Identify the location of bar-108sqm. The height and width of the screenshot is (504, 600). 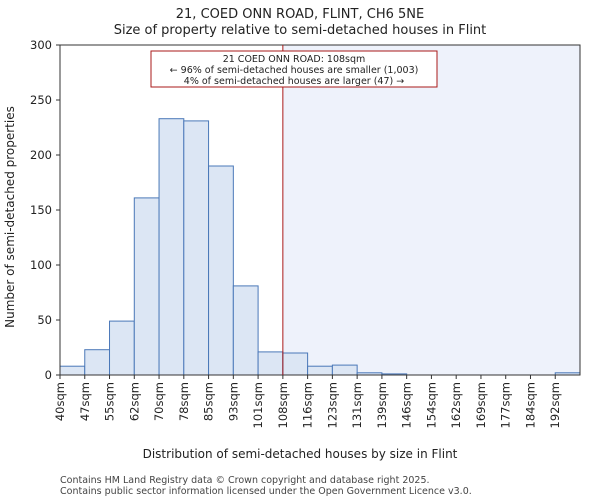
(295, 364).